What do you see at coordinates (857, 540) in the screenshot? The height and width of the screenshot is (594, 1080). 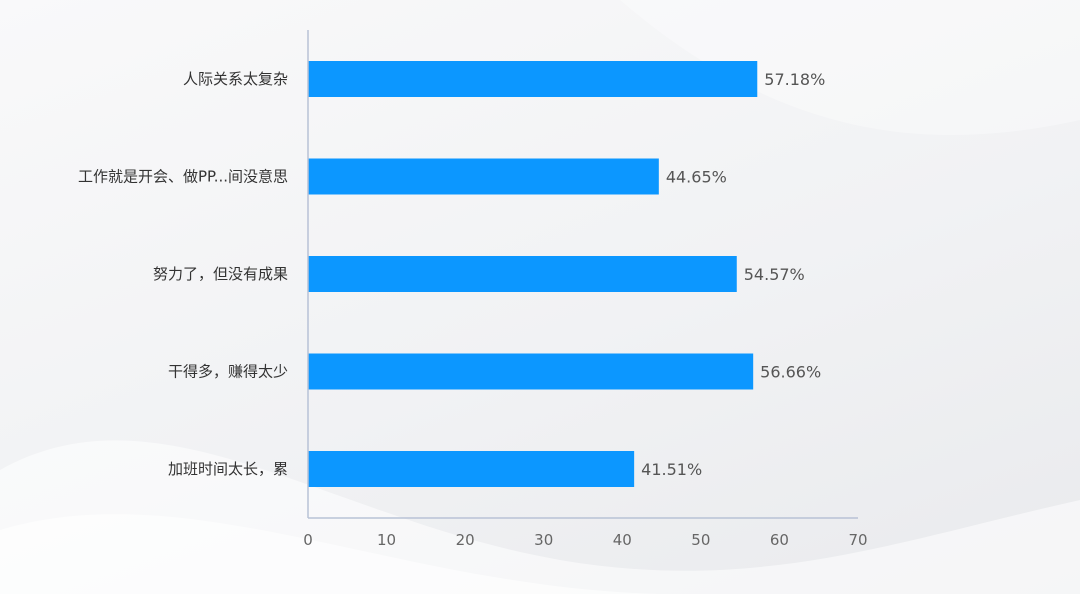 I see `x-tick-label-70: 70` at bounding box center [857, 540].